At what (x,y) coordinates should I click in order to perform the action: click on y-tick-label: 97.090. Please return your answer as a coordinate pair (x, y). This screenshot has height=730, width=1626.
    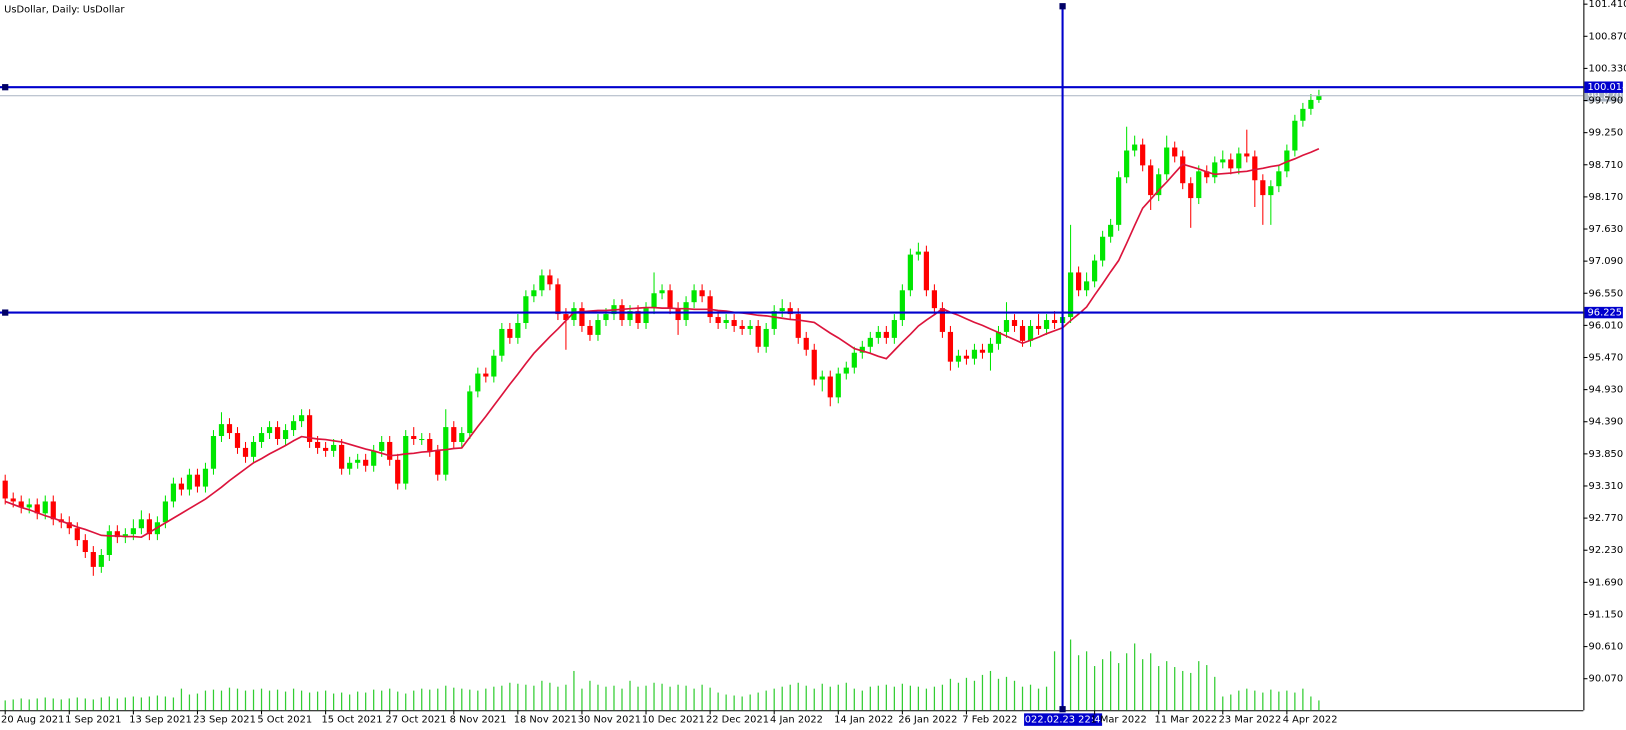
    Looking at the image, I should click on (1606, 261).